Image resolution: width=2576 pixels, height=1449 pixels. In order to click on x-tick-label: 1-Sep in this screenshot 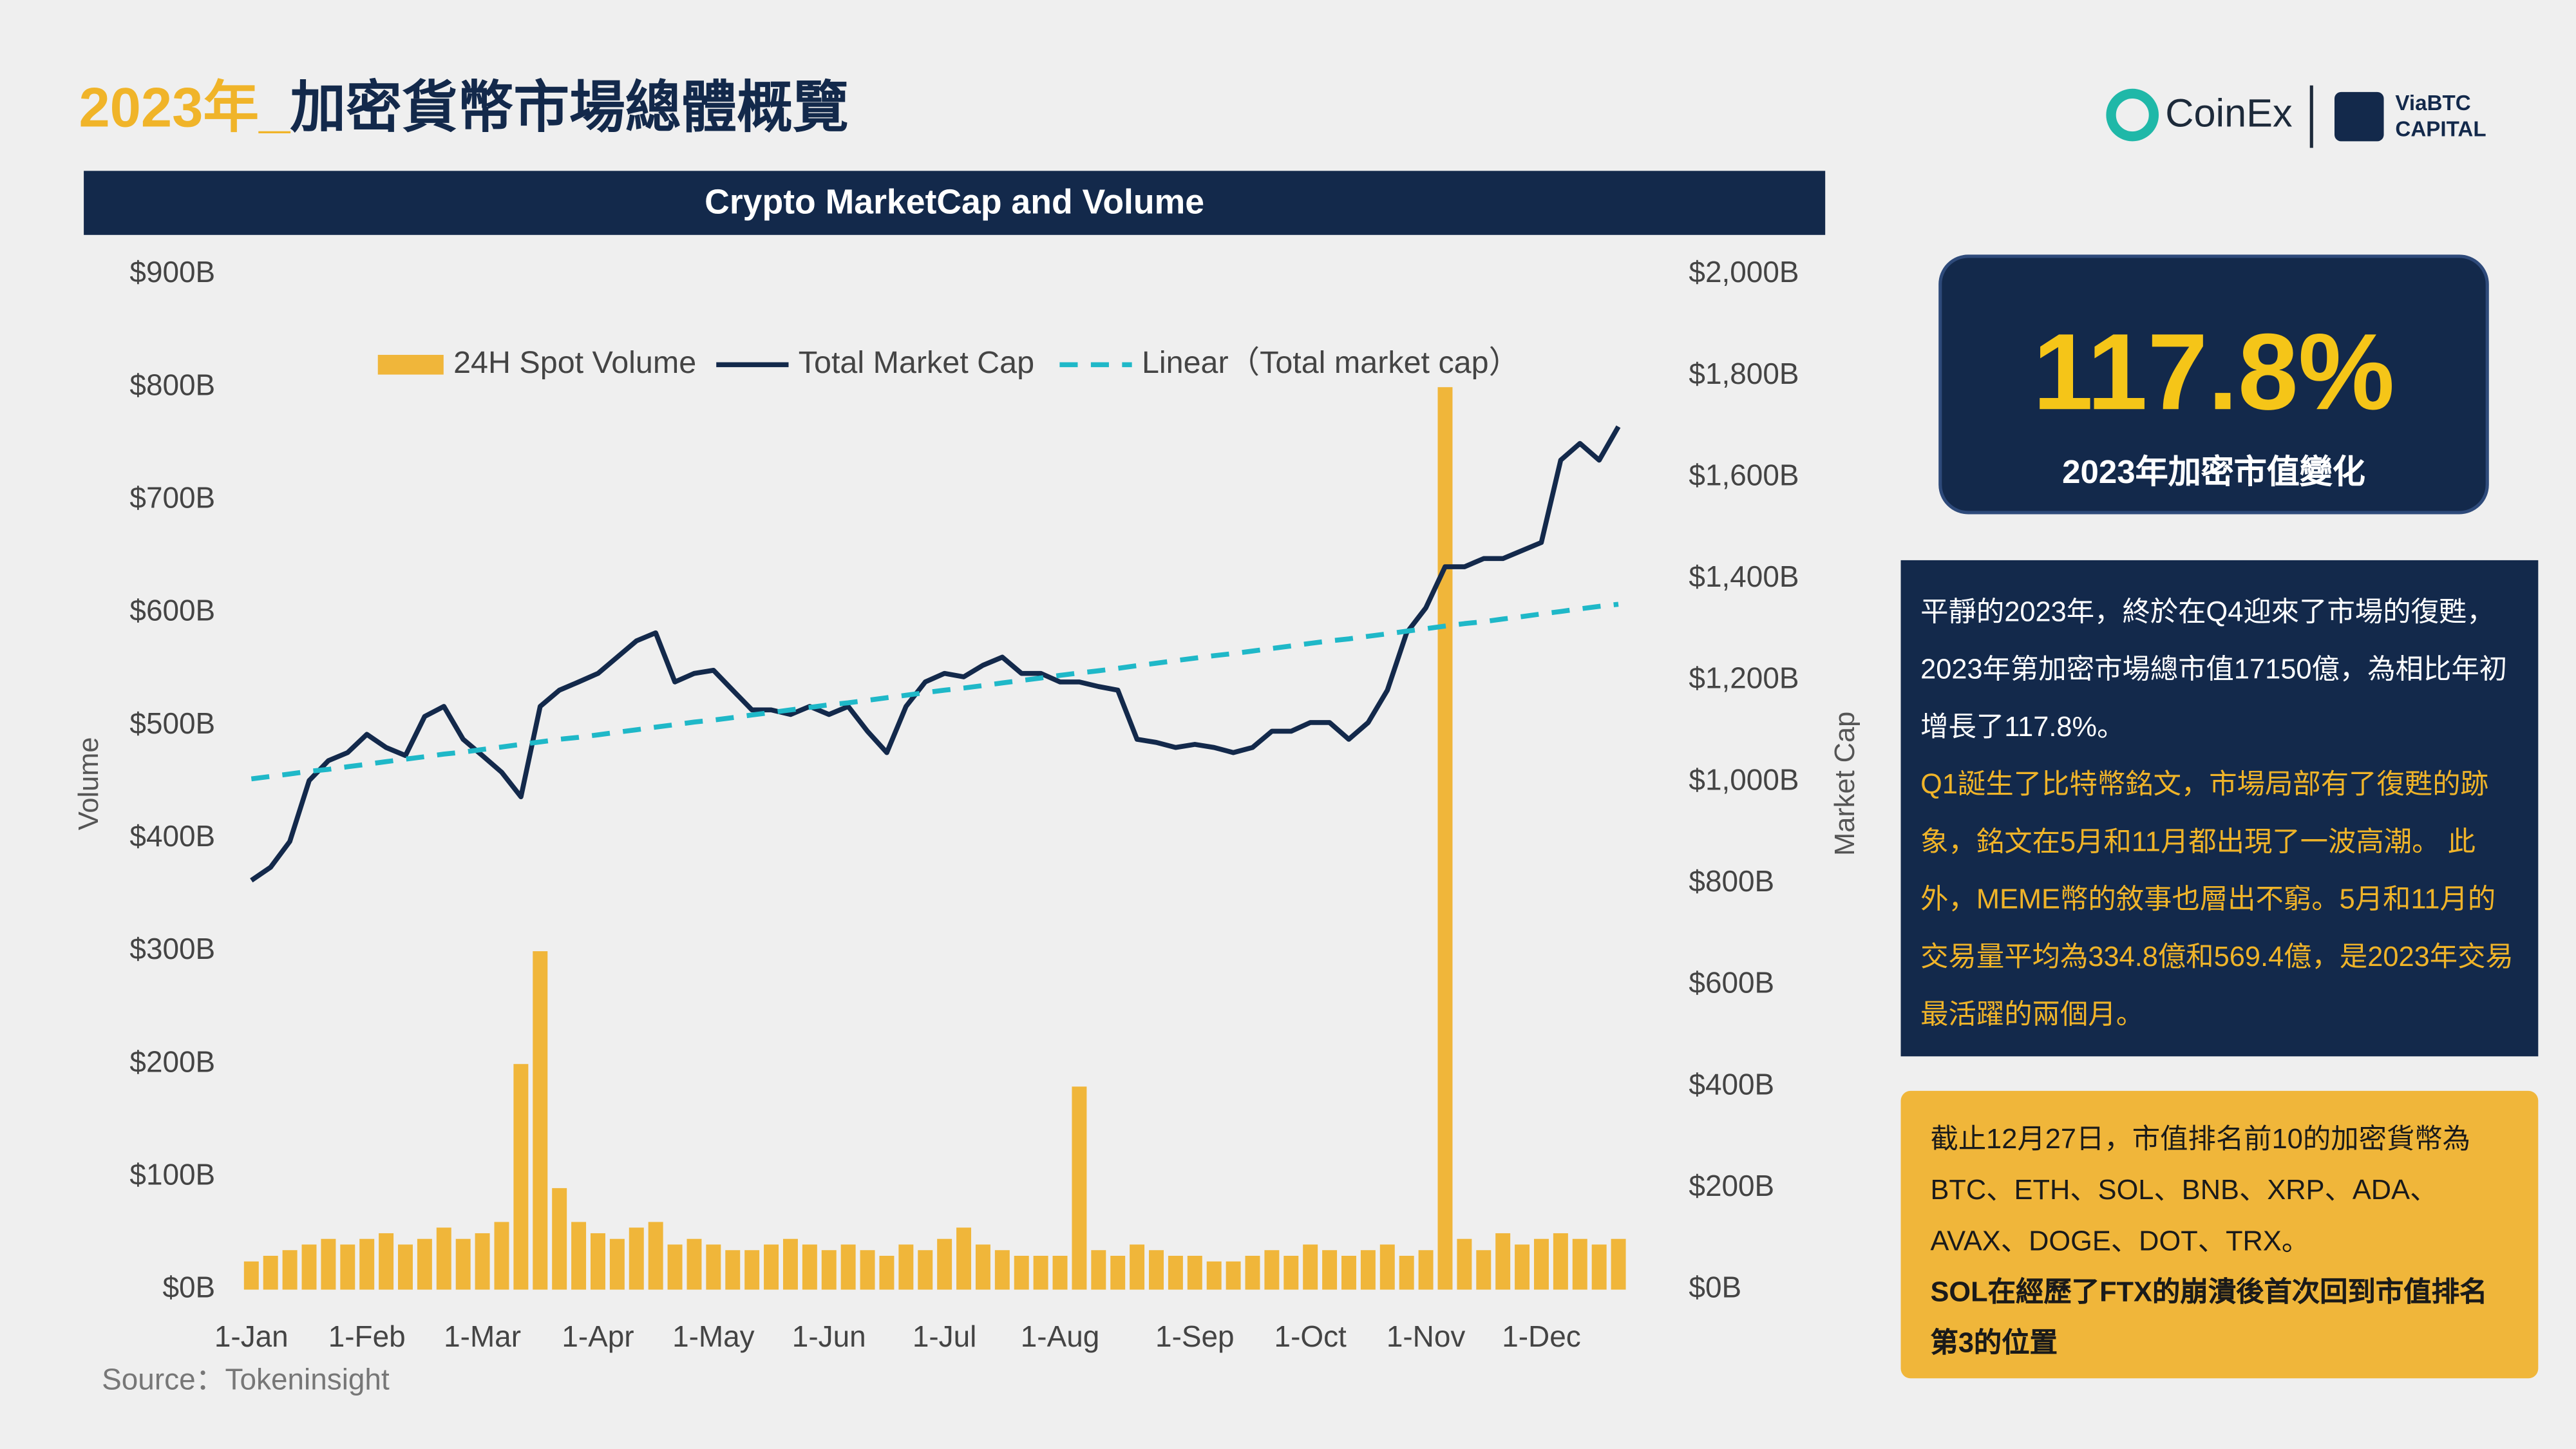, I will do `click(1195, 1337)`.